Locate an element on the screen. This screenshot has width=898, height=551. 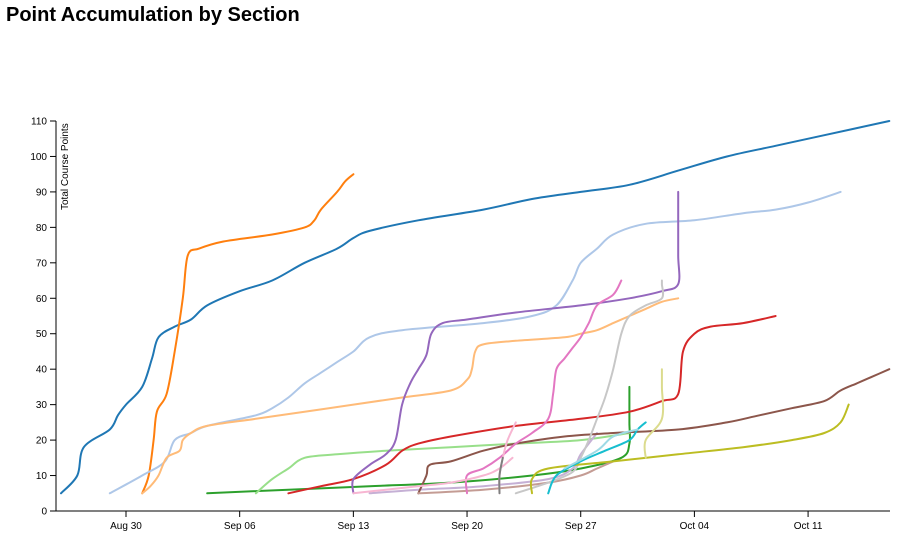
y-tick-label: 20 is located at coordinates (42, 441).